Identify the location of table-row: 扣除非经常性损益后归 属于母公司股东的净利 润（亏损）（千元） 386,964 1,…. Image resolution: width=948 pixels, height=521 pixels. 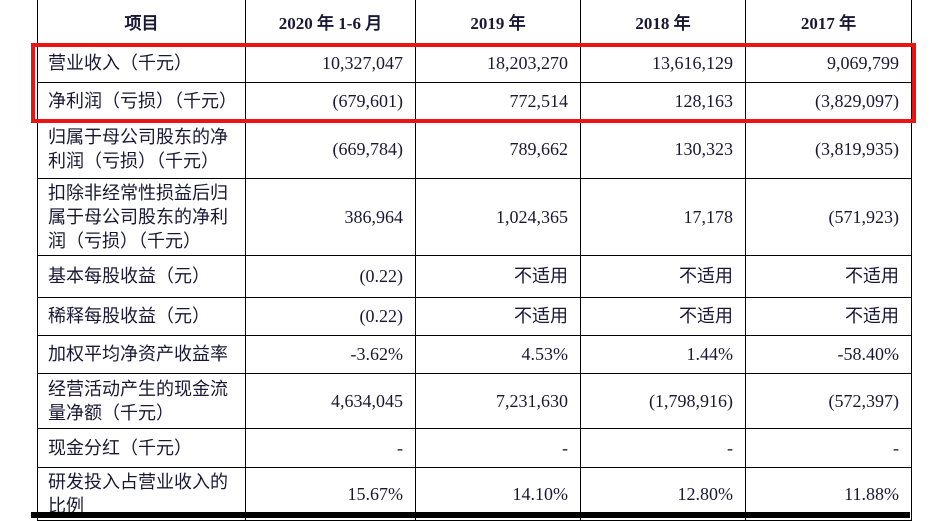
(474, 216).